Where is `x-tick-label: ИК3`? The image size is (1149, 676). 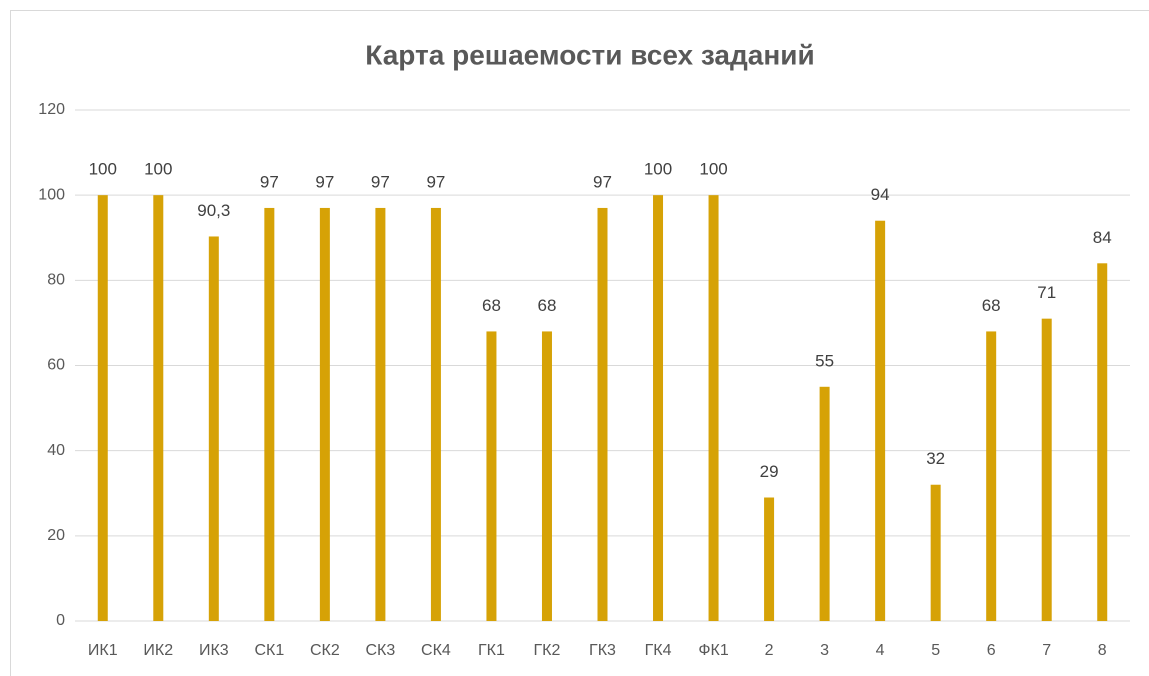 x-tick-label: ИК3 is located at coordinates (214, 650).